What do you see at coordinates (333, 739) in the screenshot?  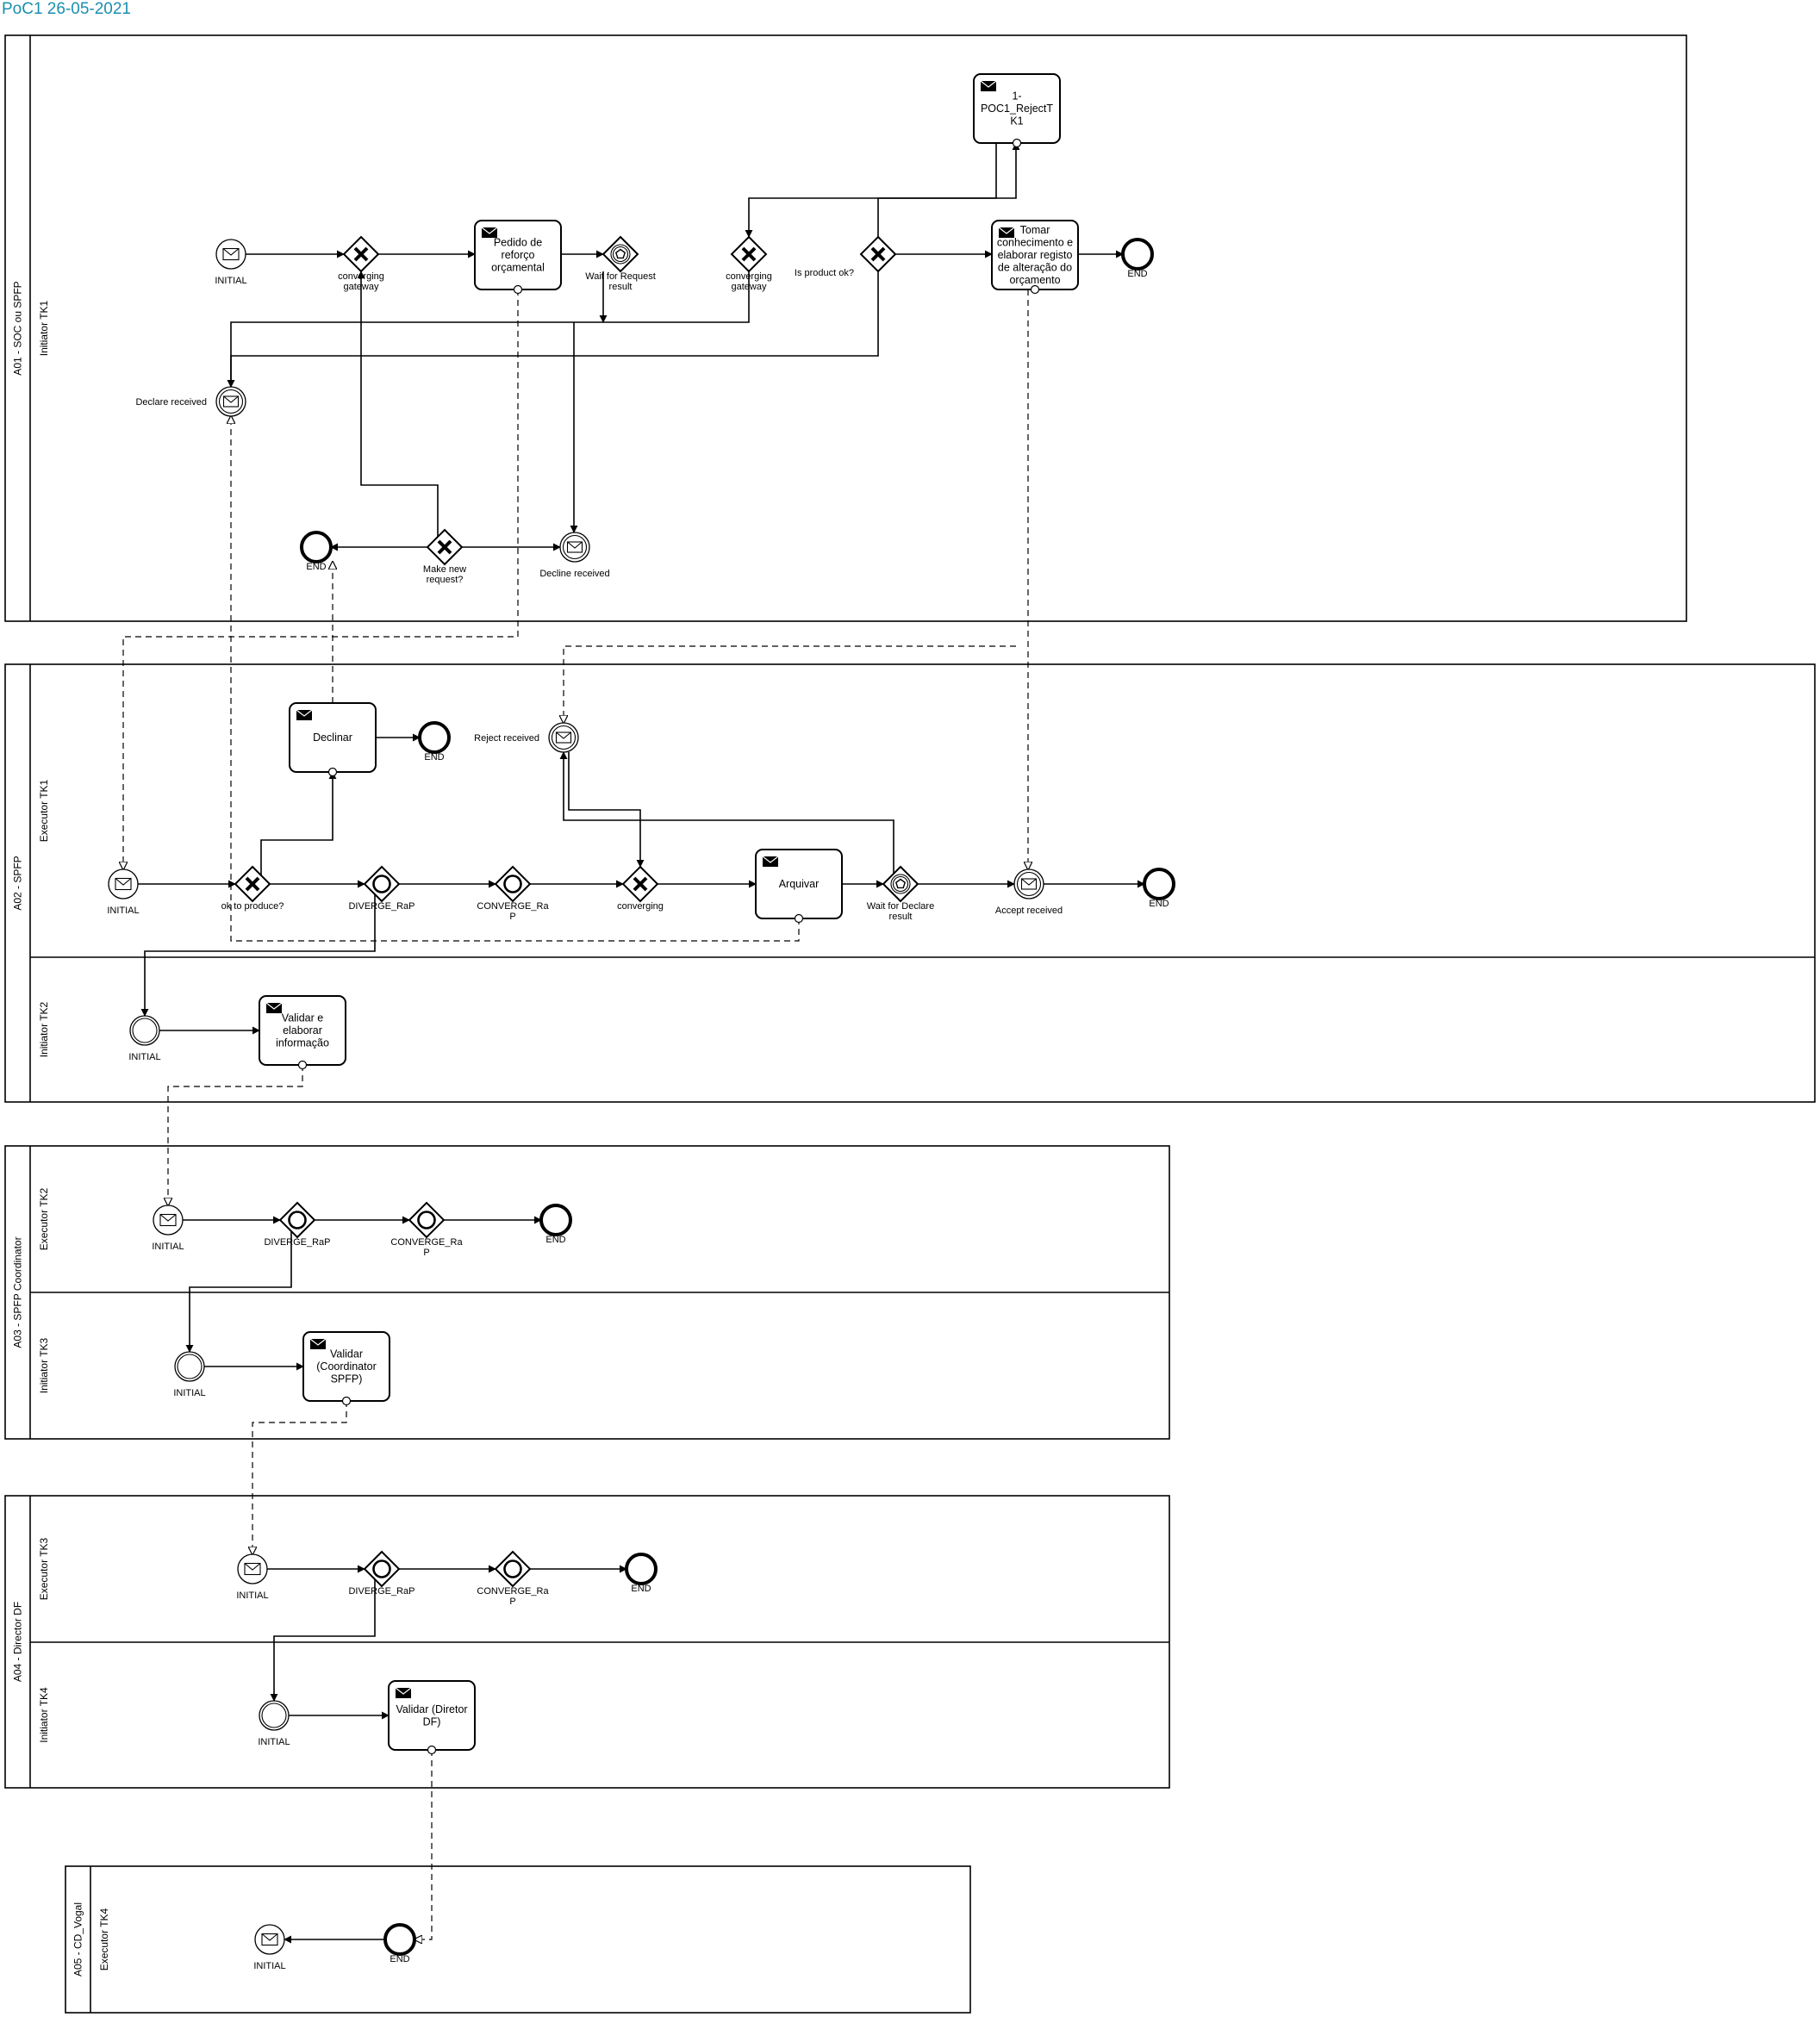 I see `node-task: Declinar` at bounding box center [333, 739].